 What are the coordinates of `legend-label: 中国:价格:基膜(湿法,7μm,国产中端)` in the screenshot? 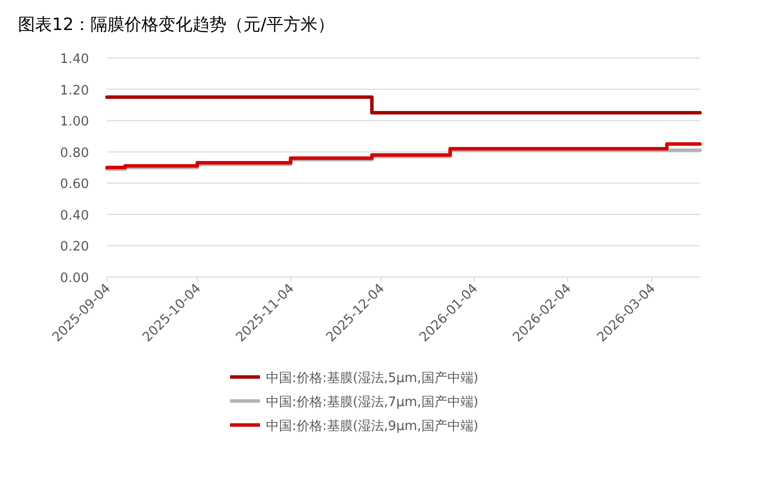 It's located at (372, 402).